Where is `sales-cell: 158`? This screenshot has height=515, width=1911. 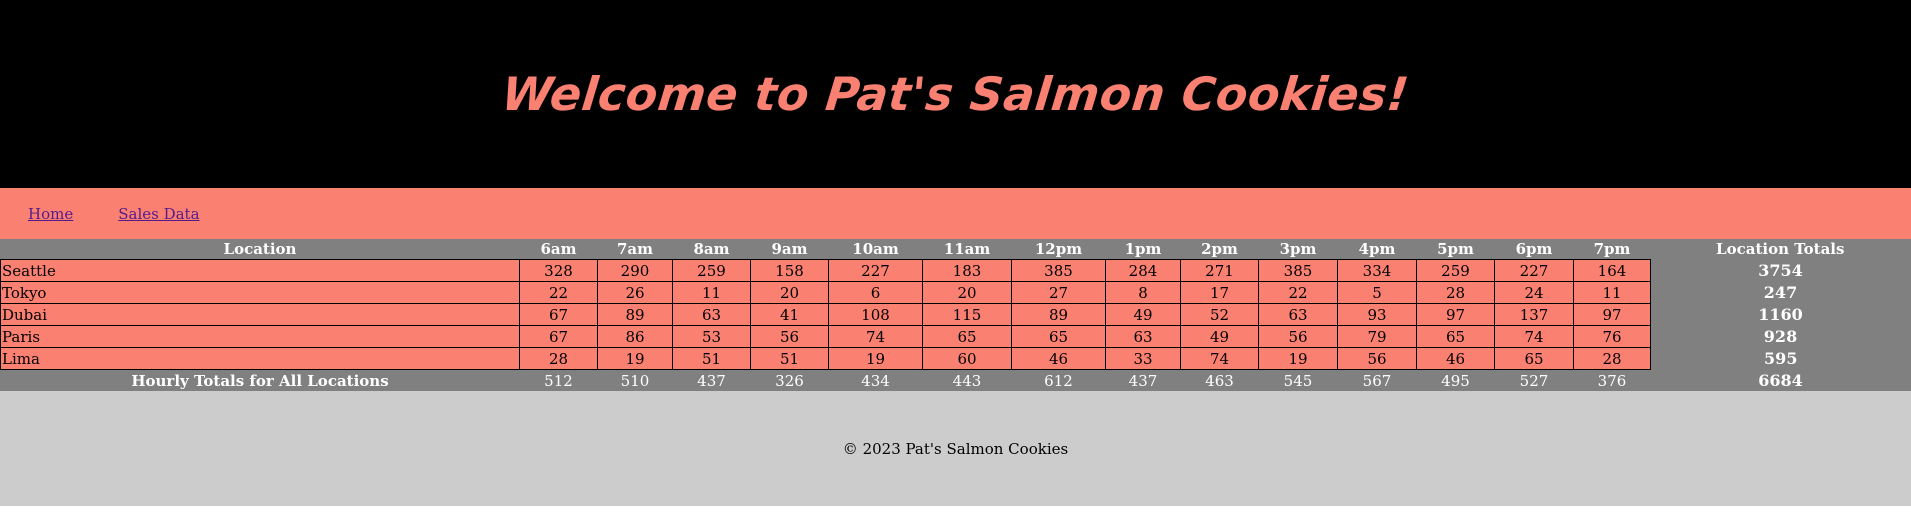 sales-cell: 158 is located at coordinates (789, 270).